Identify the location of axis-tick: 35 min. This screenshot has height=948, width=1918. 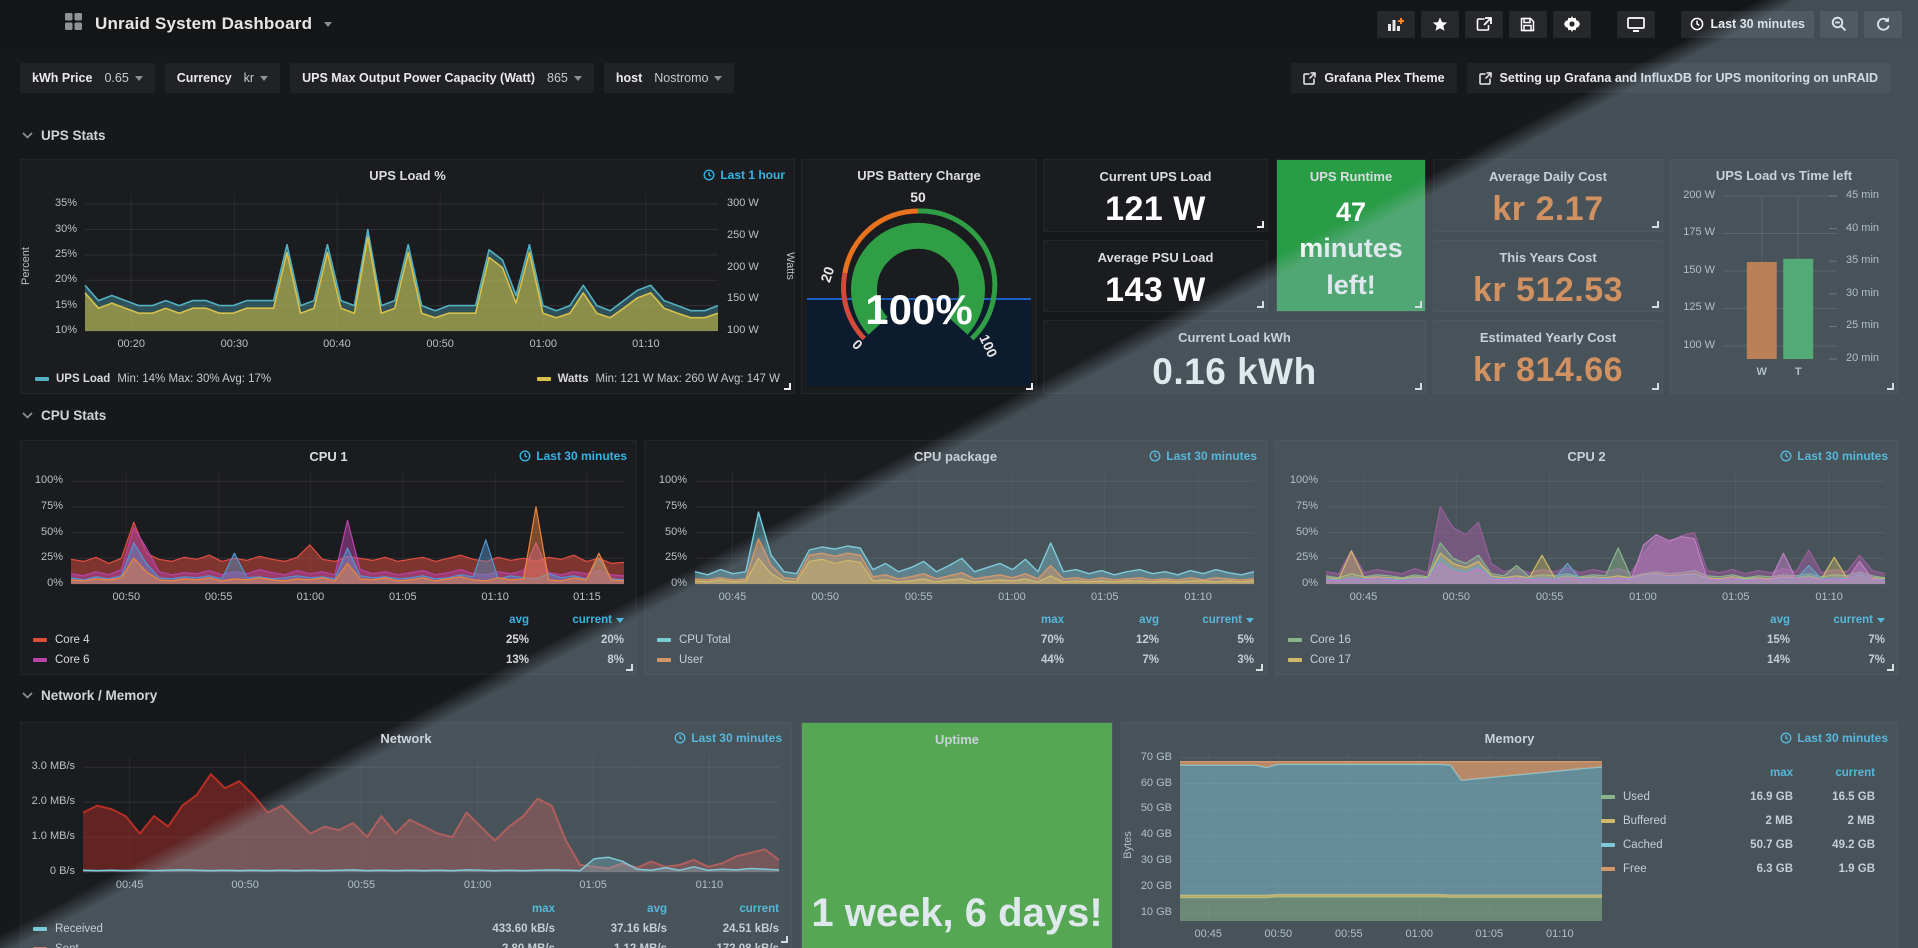
(1863, 260).